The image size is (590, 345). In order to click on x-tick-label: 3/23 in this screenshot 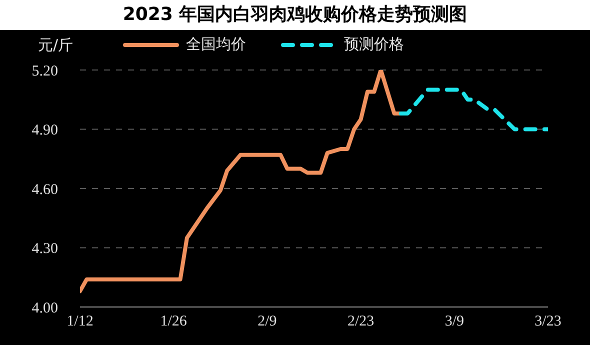, I will do `click(548, 322)`.